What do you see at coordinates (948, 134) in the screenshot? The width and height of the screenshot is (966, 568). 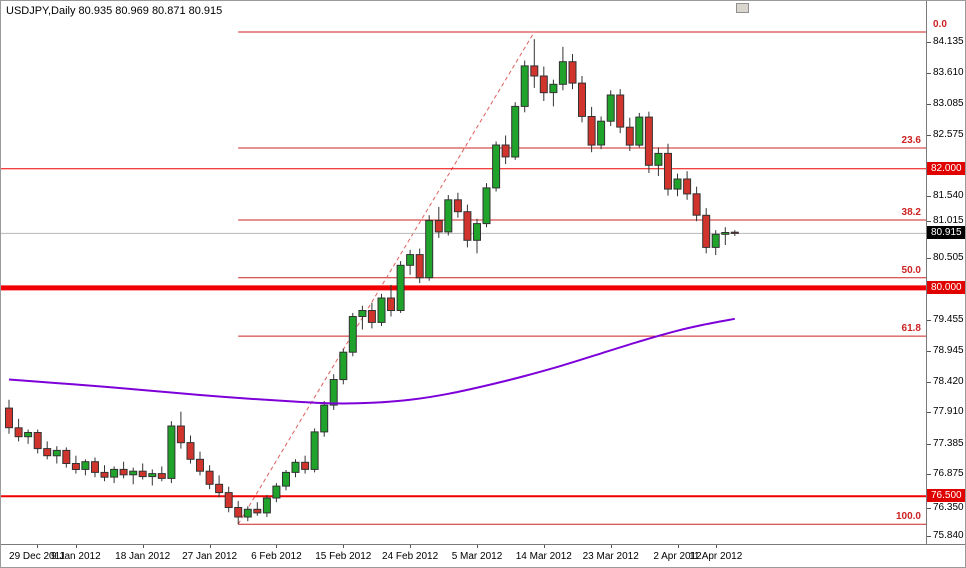 I see `price-axis-label: 82.575` at bounding box center [948, 134].